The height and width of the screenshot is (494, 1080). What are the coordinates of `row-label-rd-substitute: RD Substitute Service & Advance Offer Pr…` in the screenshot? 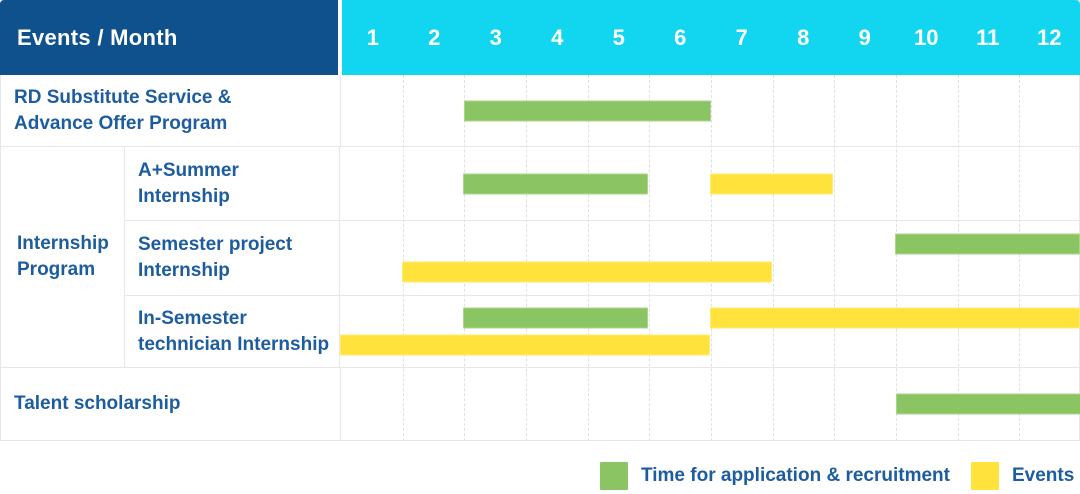 It's located at (171, 110).